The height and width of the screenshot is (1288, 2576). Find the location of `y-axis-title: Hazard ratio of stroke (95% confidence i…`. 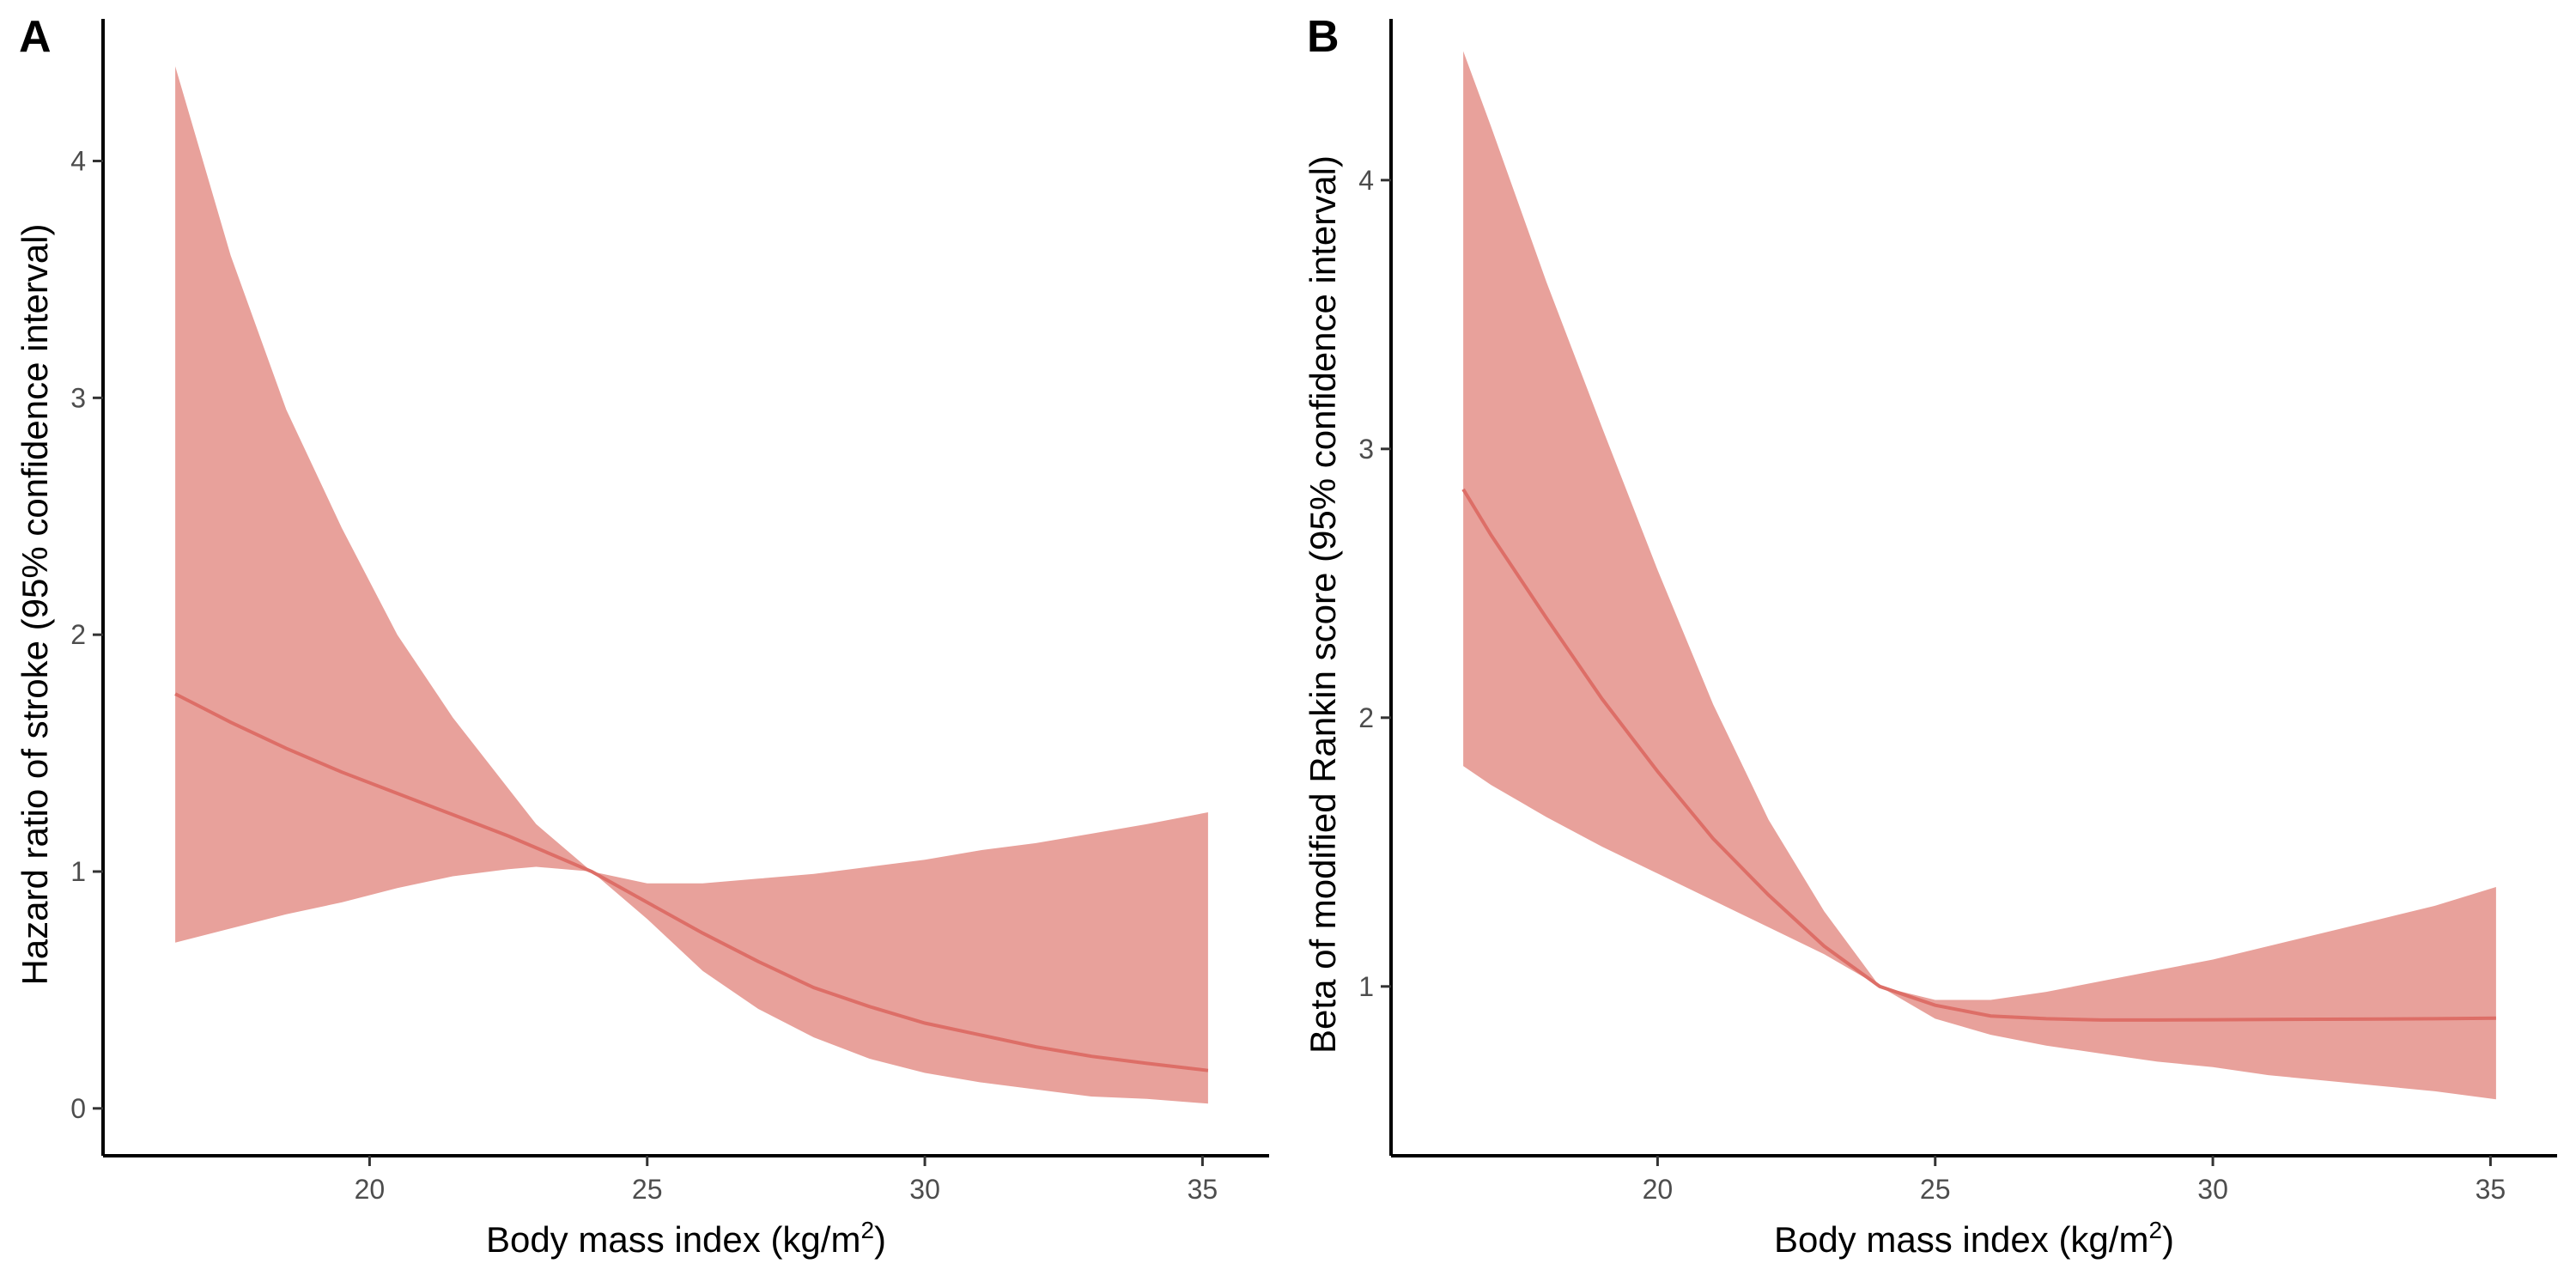

y-axis-title: Hazard ratio of stroke (95% confidence i… is located at coordinates (35, 604).